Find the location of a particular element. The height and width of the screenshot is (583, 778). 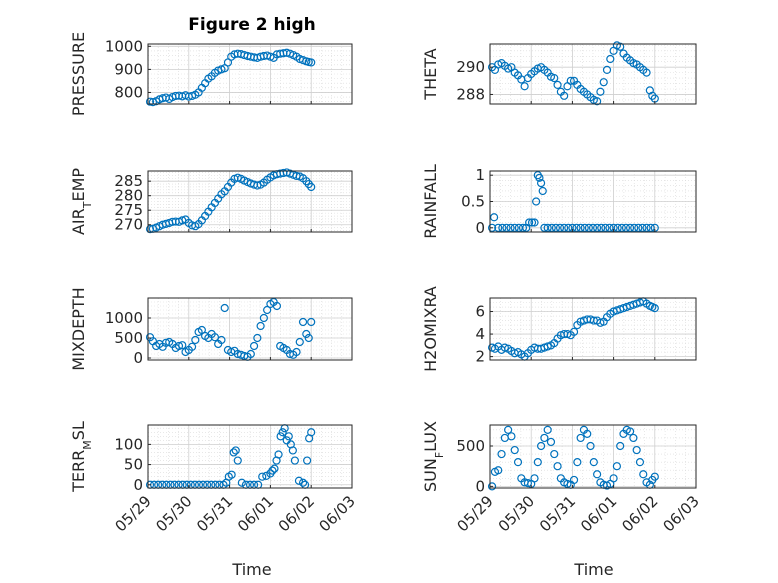

y-tick-label: 280 is located at coordinates (128, 196).